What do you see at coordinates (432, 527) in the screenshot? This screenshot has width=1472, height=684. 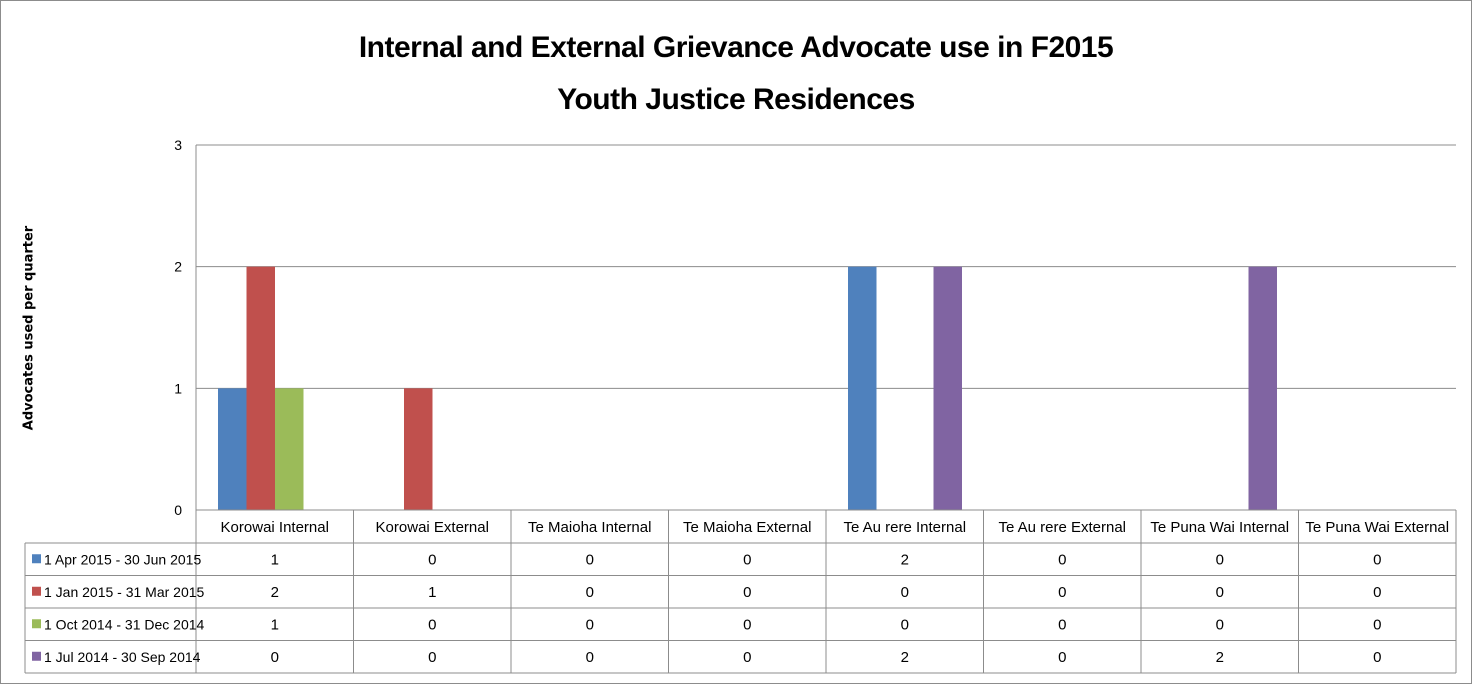 I see `category-label: Korowai External` at bounding box center [432, 527].